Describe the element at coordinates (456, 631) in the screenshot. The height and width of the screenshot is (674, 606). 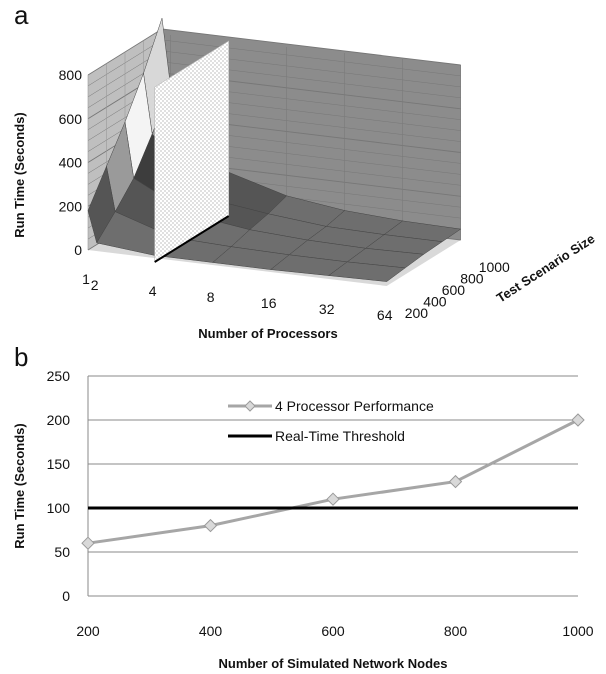
I see `x-tick-label: 800` at that location.